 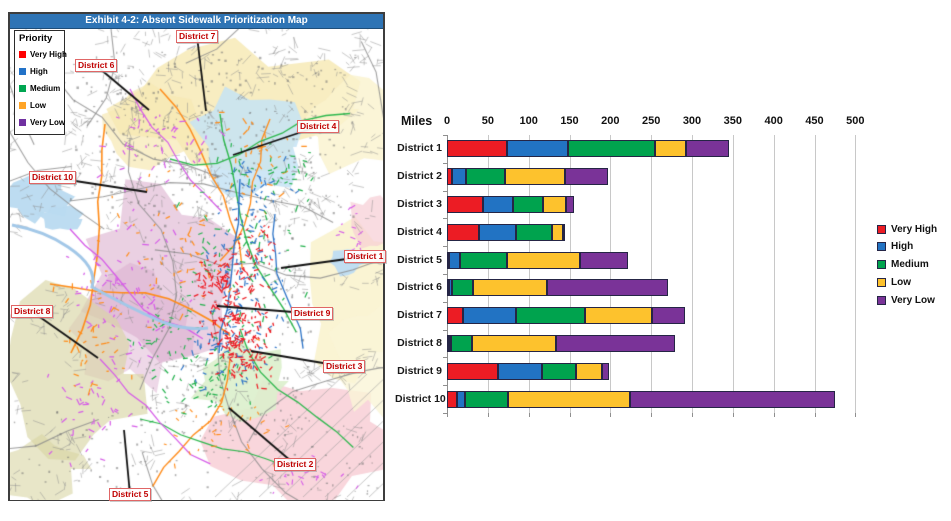 I want to click on y-axis-line, so click(x=447, y=274).